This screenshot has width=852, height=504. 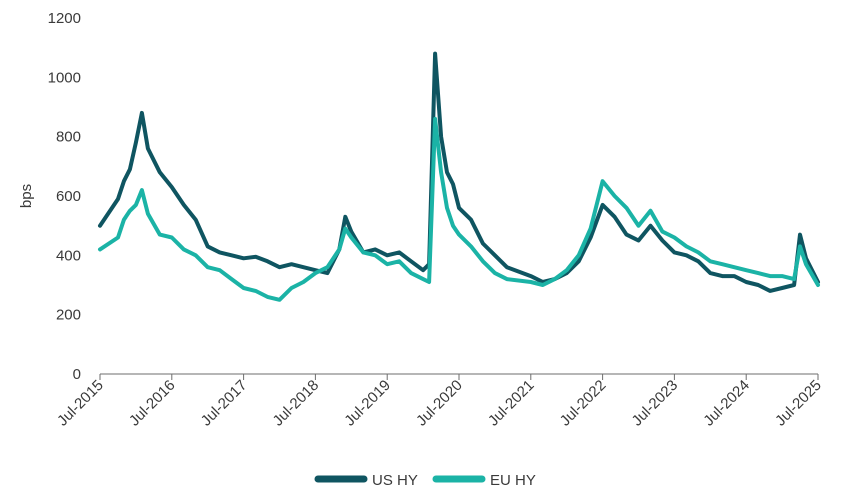 What do you see at coordinates (726, 403) in the screenshot?
I see `x-tick-label: Jul-2024` at bounding box center [726, 403].